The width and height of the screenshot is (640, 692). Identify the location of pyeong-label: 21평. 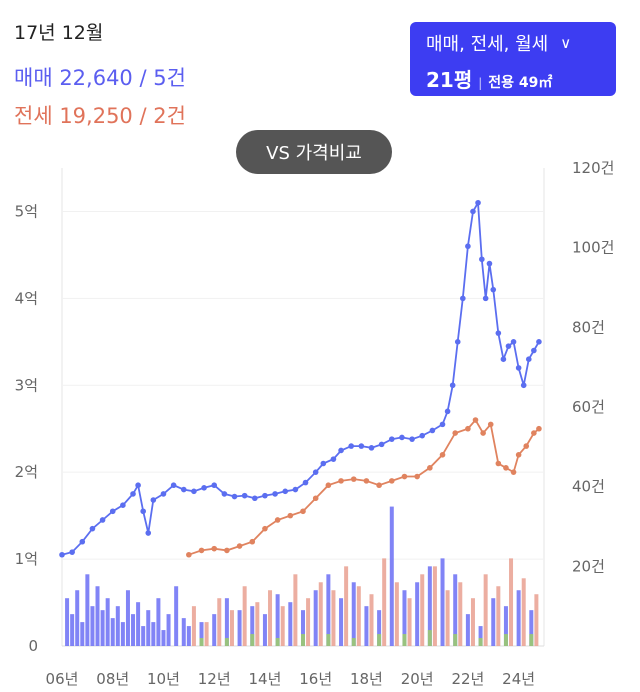
(449, 80).